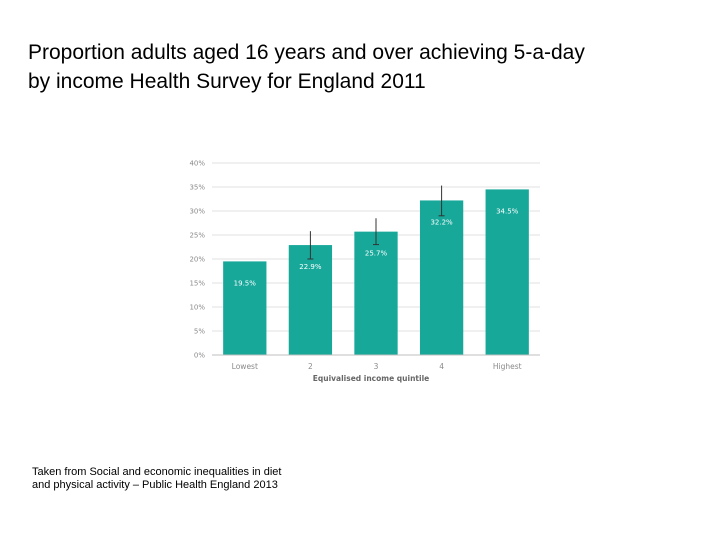  What do you see at coordinates (197, 308) in the screenshot?
I see `y-tick-label: 10%` at bounding box center [197, 308].